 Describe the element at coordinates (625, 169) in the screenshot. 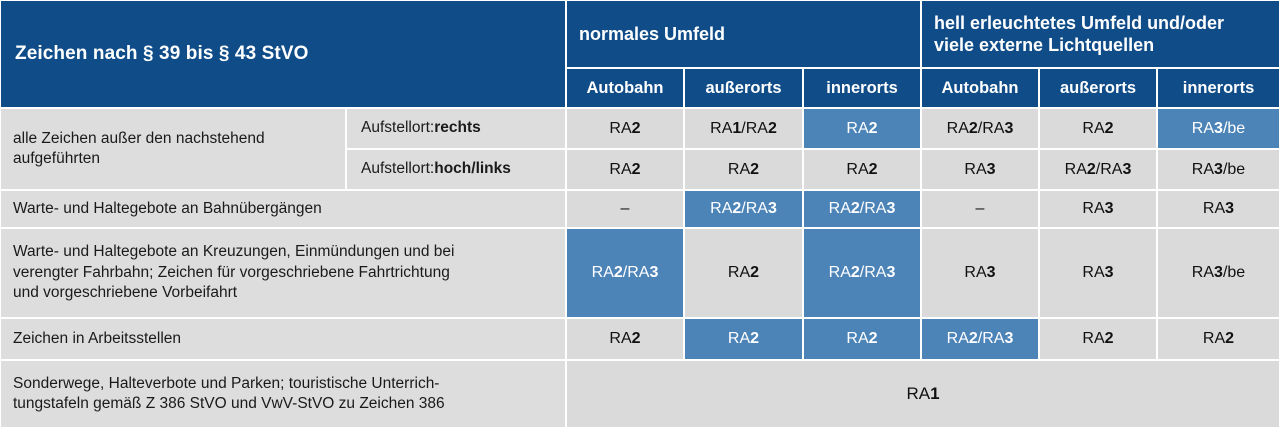

I see `cell-r1b-c1: RA2` at that location.